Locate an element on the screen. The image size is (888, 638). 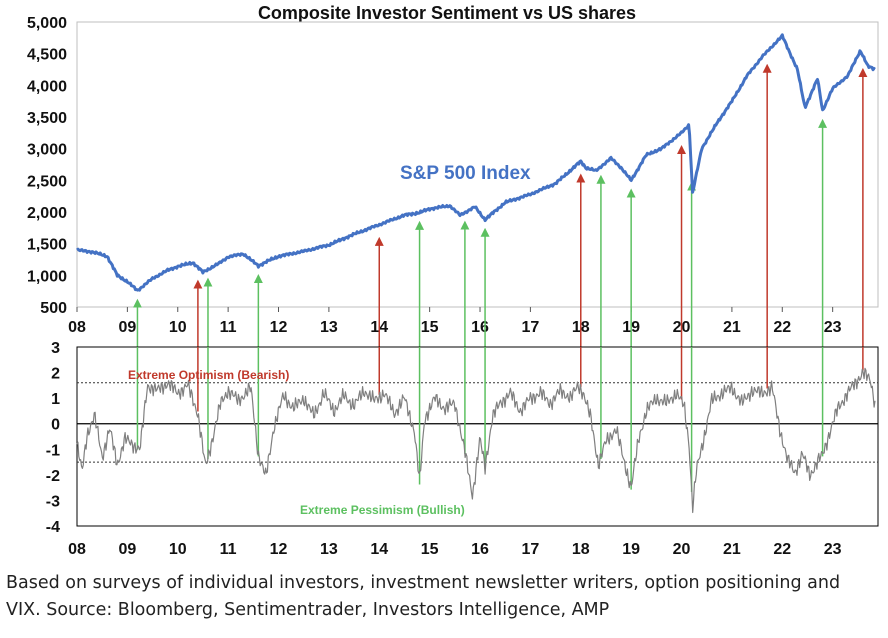
sentiment-y-tick-label: 2 is located at coordinates (55, 374).